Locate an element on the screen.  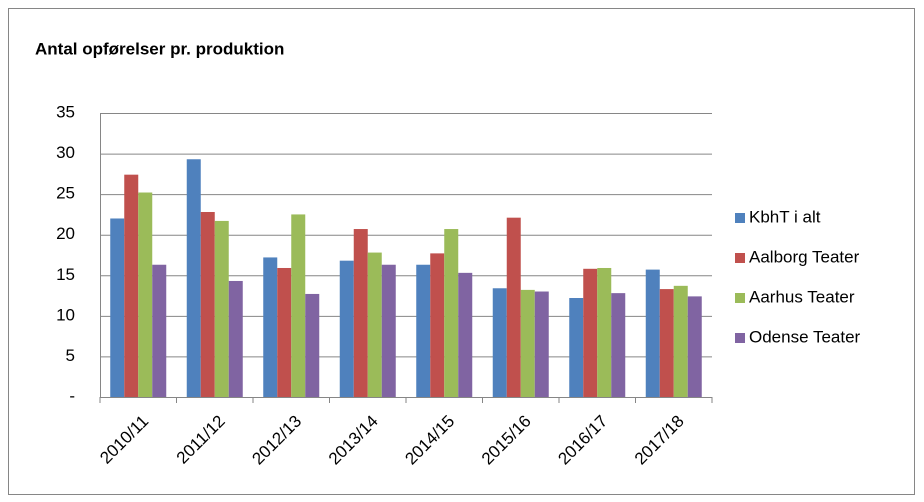
legend-label: Aalborg Teater is located at coordinates (804, 256).